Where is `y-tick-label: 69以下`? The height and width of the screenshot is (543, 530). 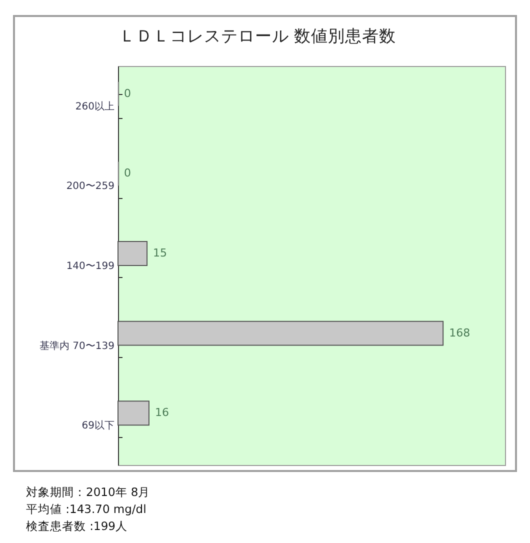 y-tick-label: 69以下 is located at coordinates (98, 426).